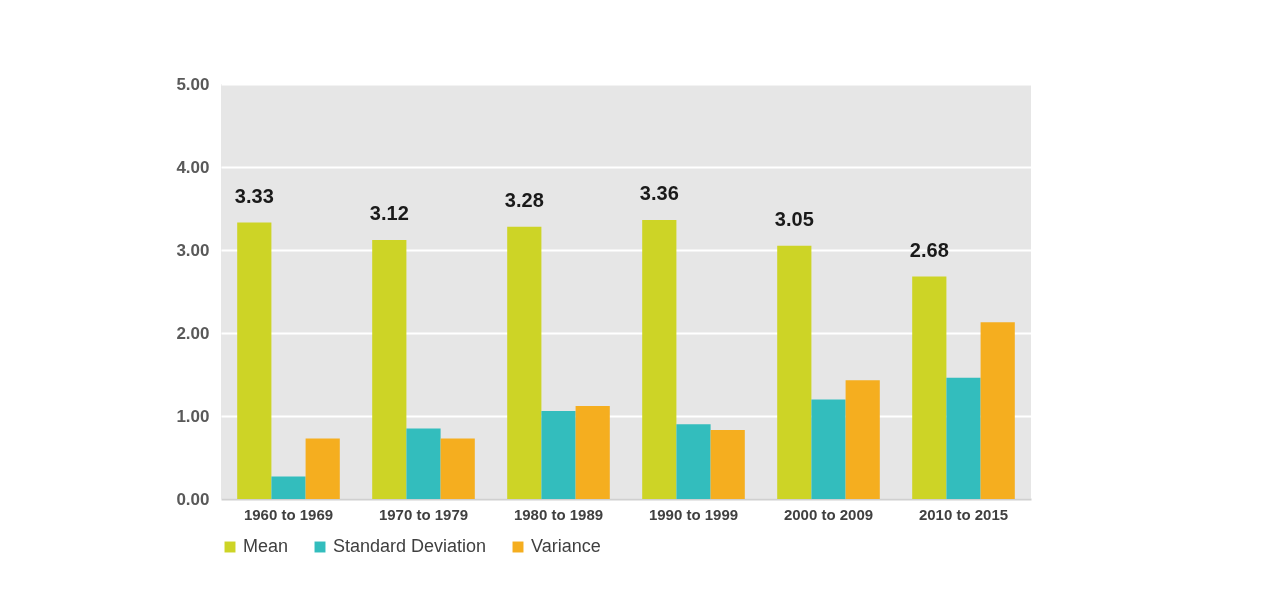  Describe the element at coordinates (389, 213) in the screenshot. I see `data-label: 3.12` at that location.